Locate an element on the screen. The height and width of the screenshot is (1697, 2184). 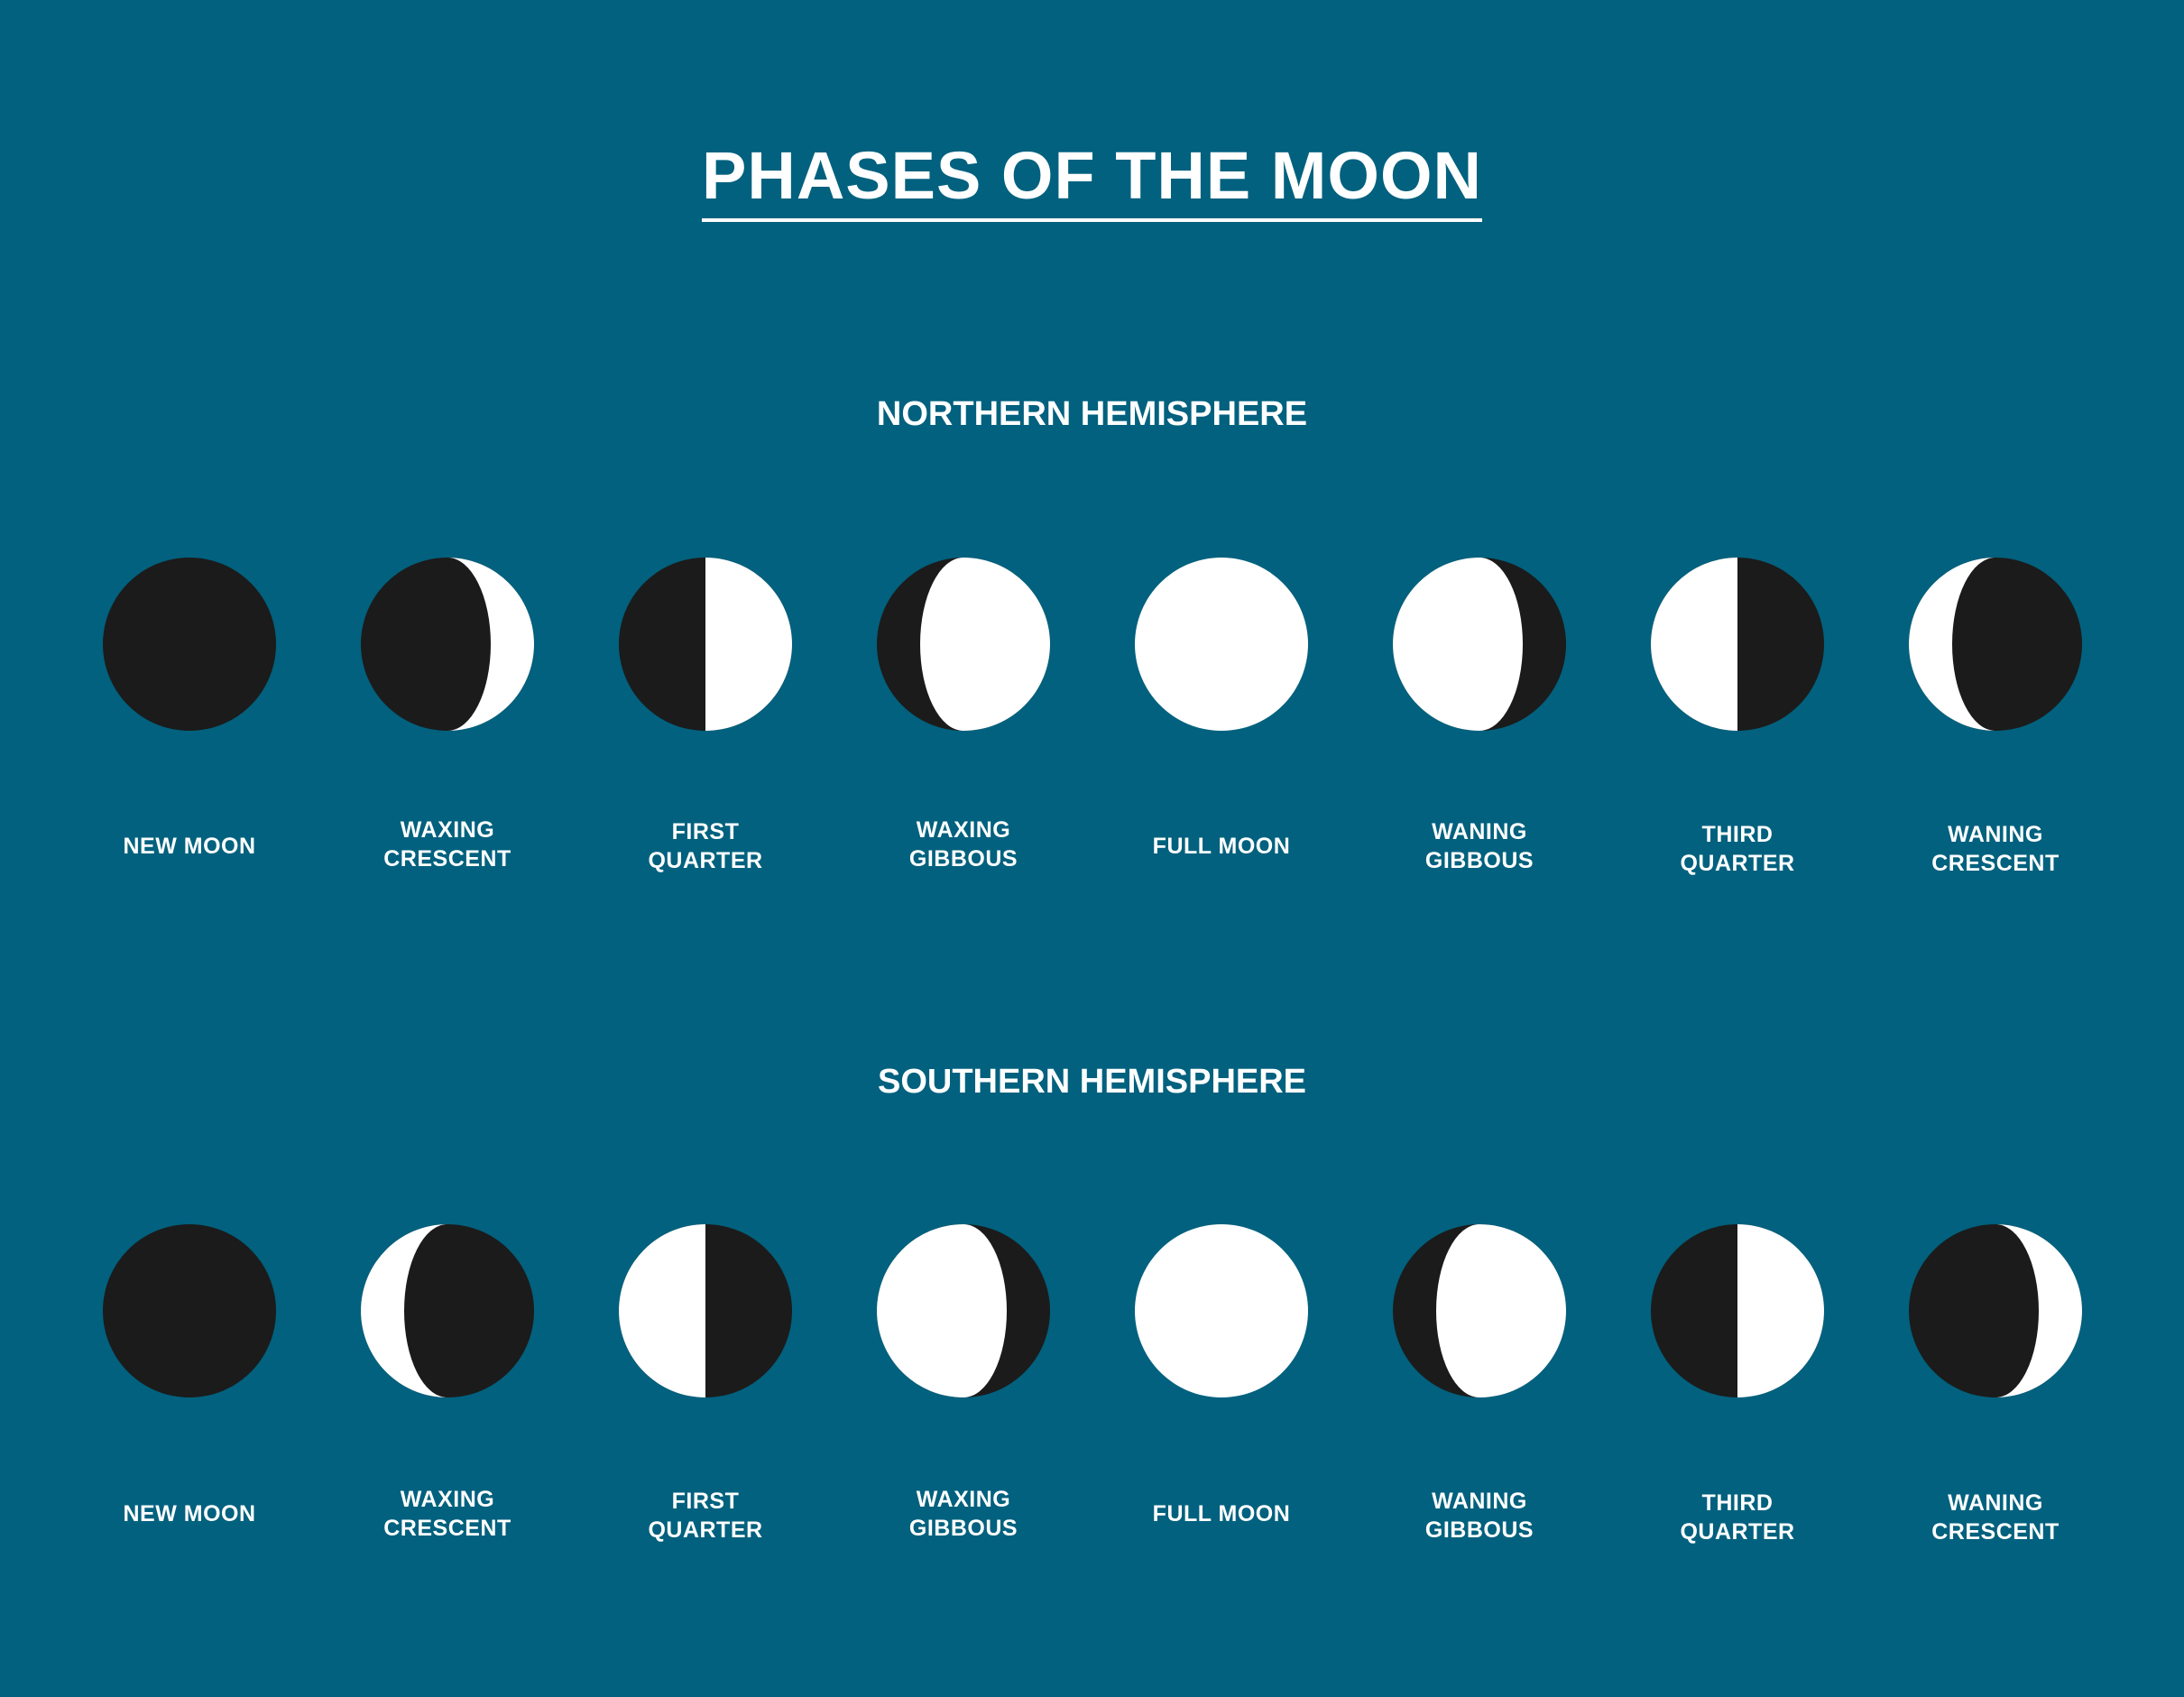
northern-new-moon-moon is located at coordinates (189, 644).